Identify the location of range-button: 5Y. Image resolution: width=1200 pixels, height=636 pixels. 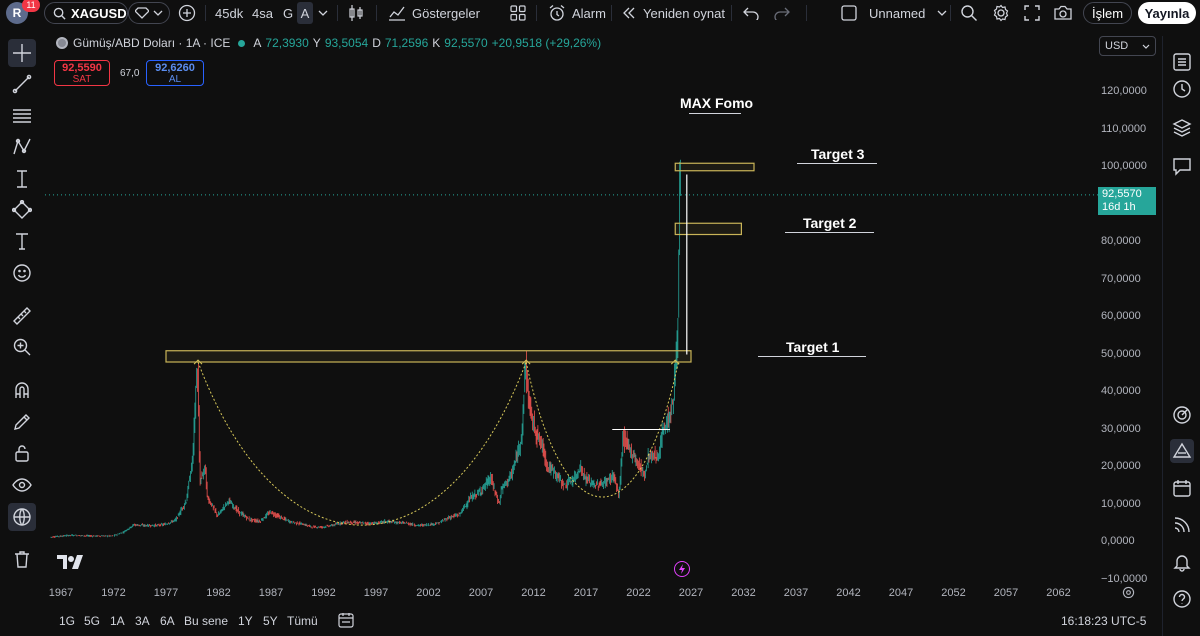
(270, 621).